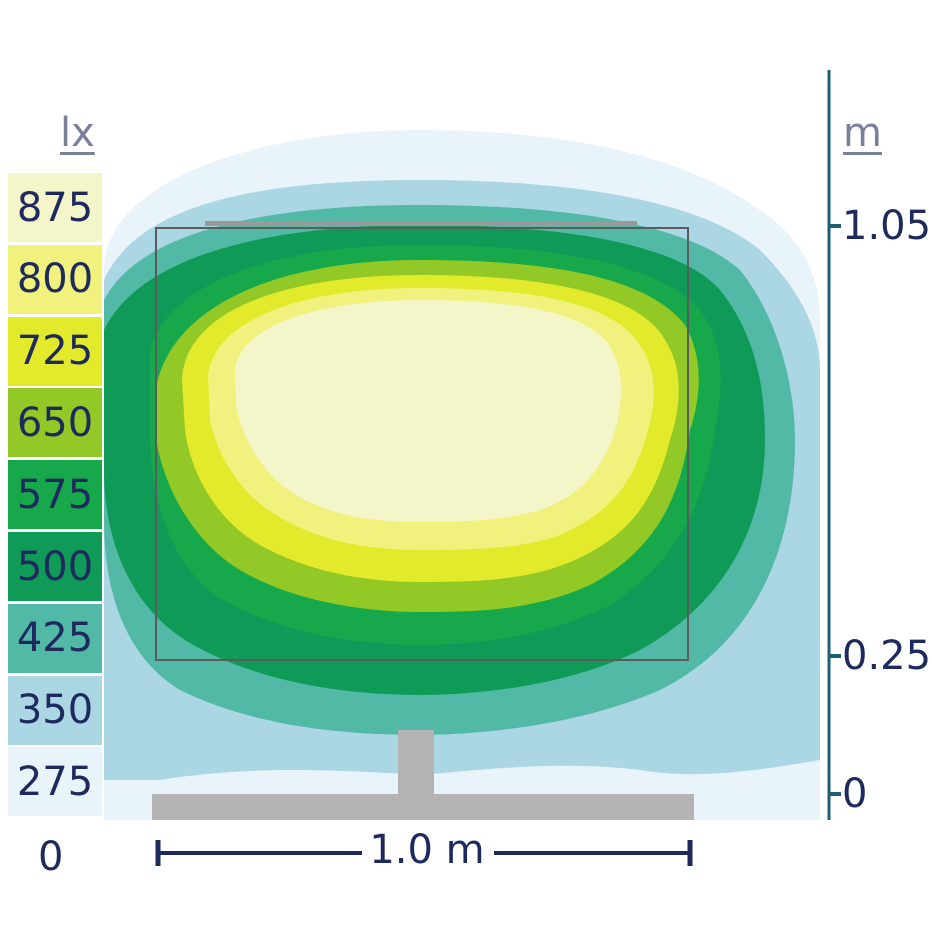 This screenshot has width=932, height=932. Describe the element at coordinates (423, 807) in the screenshot. I see `stand-base` at that location.